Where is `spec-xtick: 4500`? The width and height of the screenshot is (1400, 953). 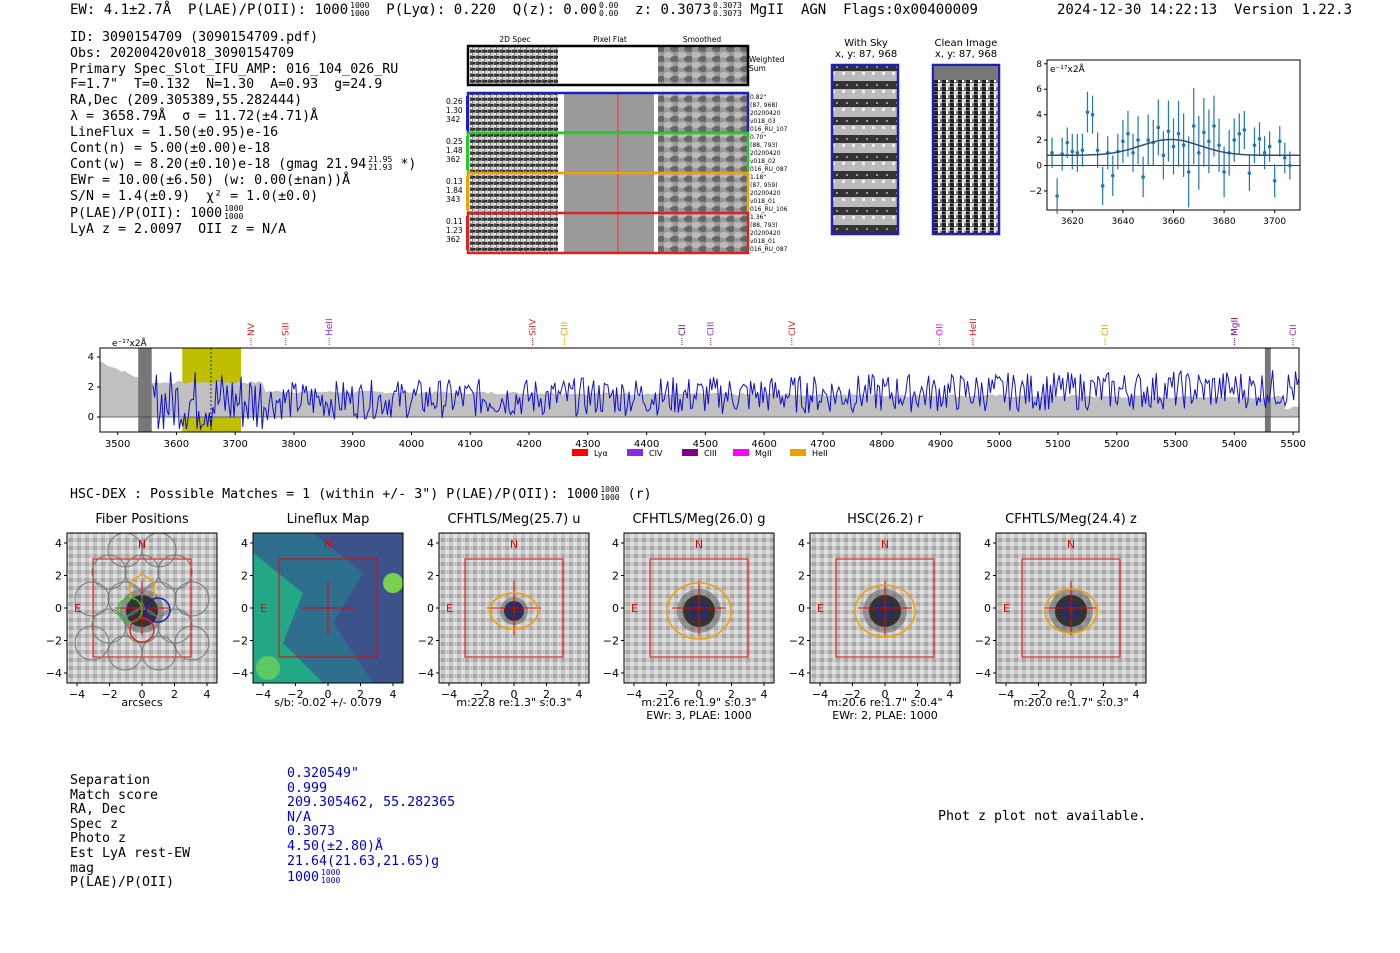
spec-xtick: 4500 is located at coordinates (705, 444).